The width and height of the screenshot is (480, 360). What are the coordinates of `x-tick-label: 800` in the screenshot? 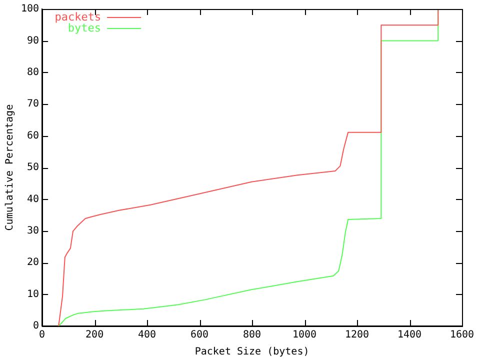 It's located at (252, 335).